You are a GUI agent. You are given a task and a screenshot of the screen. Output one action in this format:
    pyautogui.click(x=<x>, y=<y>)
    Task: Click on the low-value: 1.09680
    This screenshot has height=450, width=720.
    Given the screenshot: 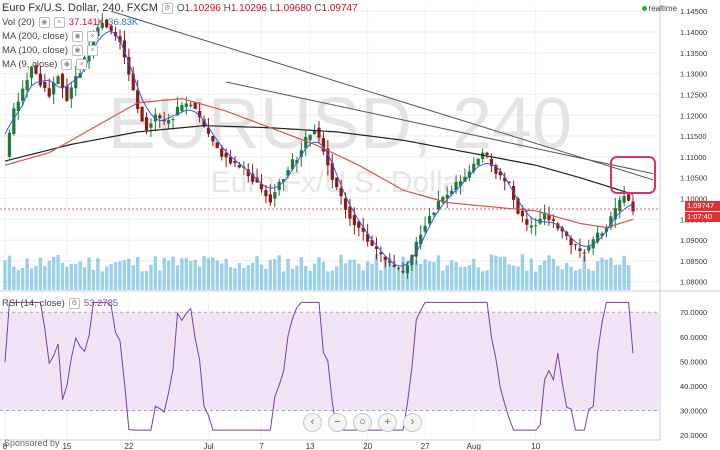 What is the action you would take?
    pyautogui.click(x=293, y=8)
    